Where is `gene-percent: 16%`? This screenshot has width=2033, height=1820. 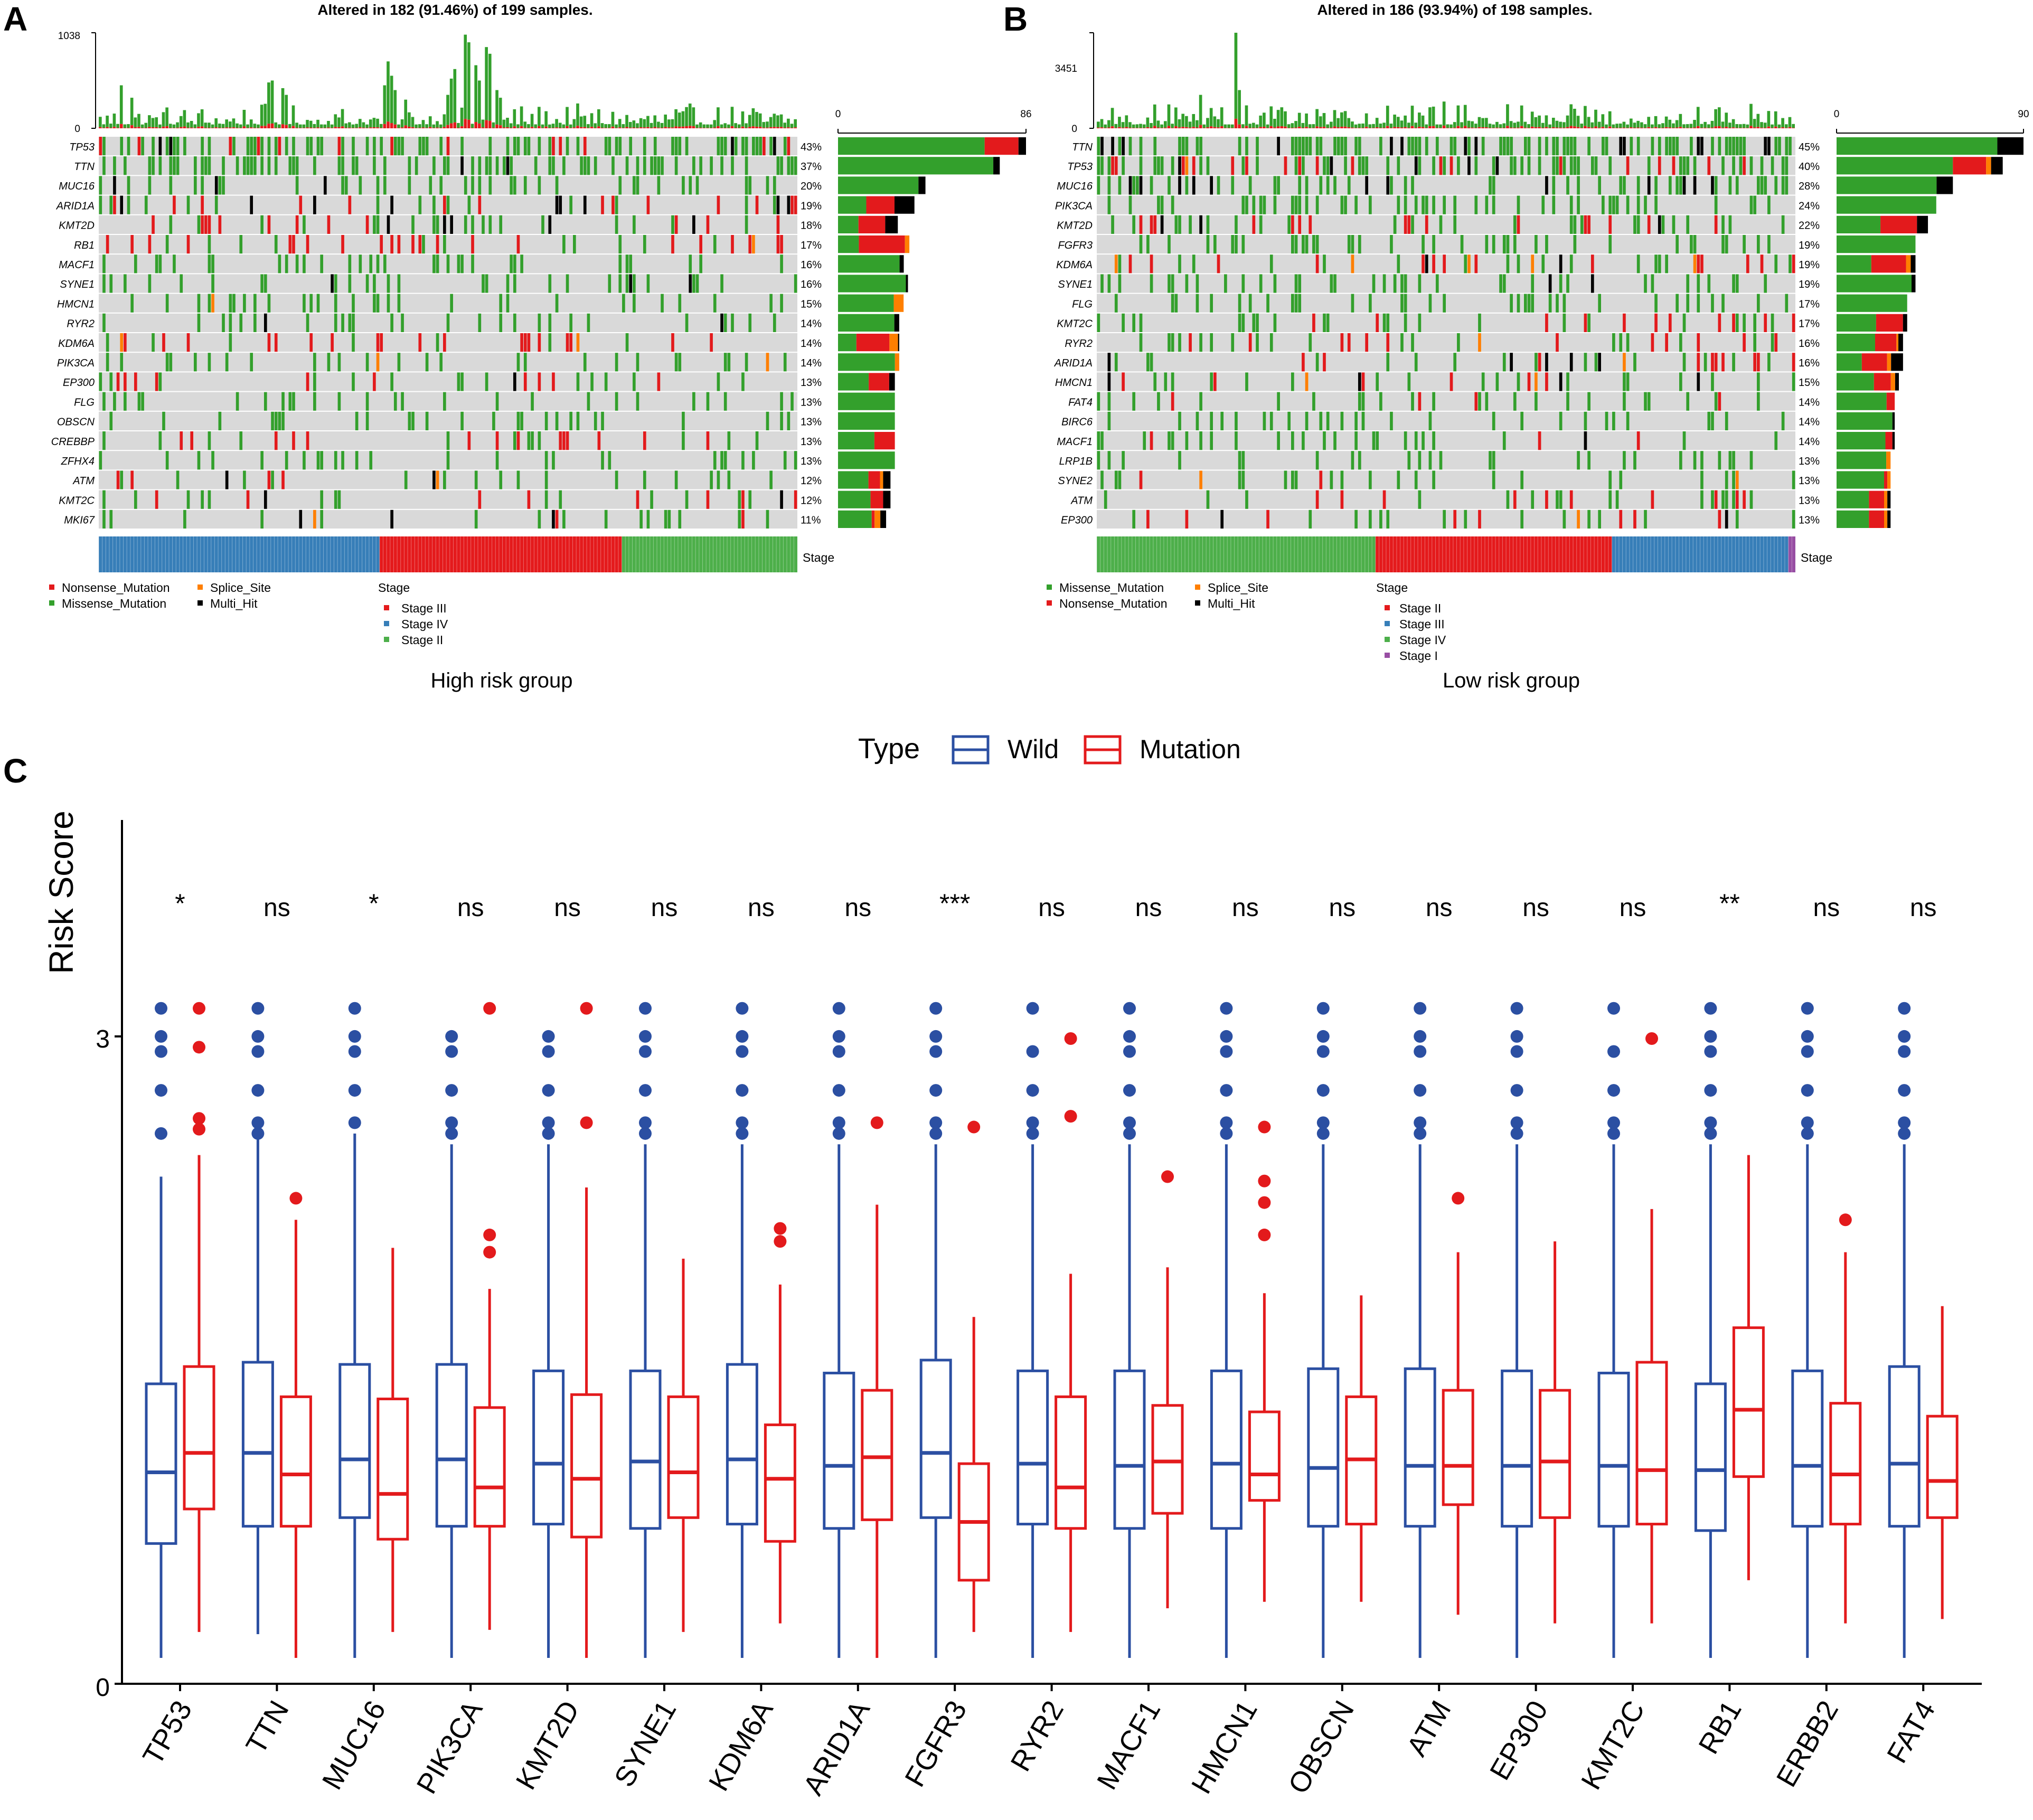 gene-percent: 16% is located at coordinates (812, 284).